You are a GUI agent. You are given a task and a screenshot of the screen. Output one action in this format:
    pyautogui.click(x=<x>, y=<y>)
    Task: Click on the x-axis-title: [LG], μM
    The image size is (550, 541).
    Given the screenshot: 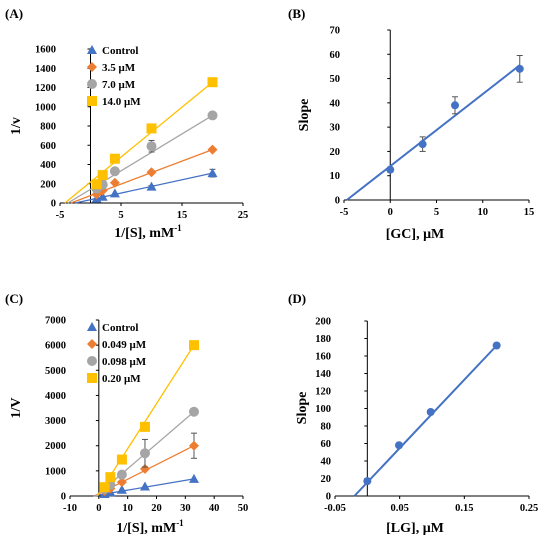 What is the action you would take?
    pyautogui.click(x=415, y=528)
    